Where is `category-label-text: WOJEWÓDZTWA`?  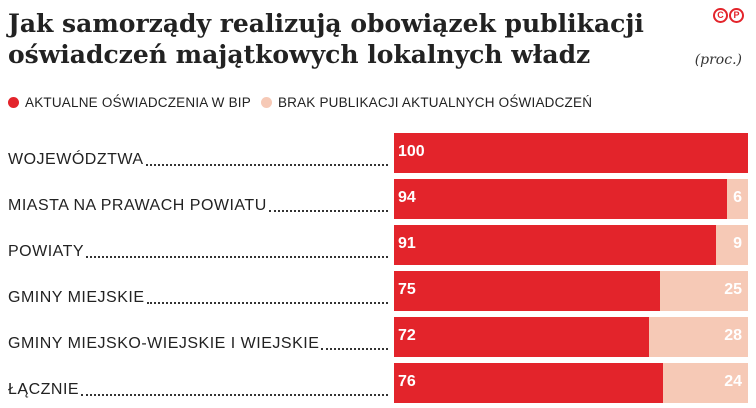 category-label-text: WOJEWÓDZTWA is located at coordinates (76, 159).